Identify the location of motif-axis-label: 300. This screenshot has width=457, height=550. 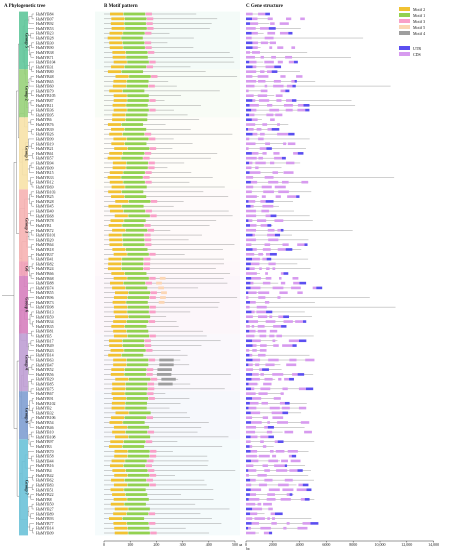
(183, 544).